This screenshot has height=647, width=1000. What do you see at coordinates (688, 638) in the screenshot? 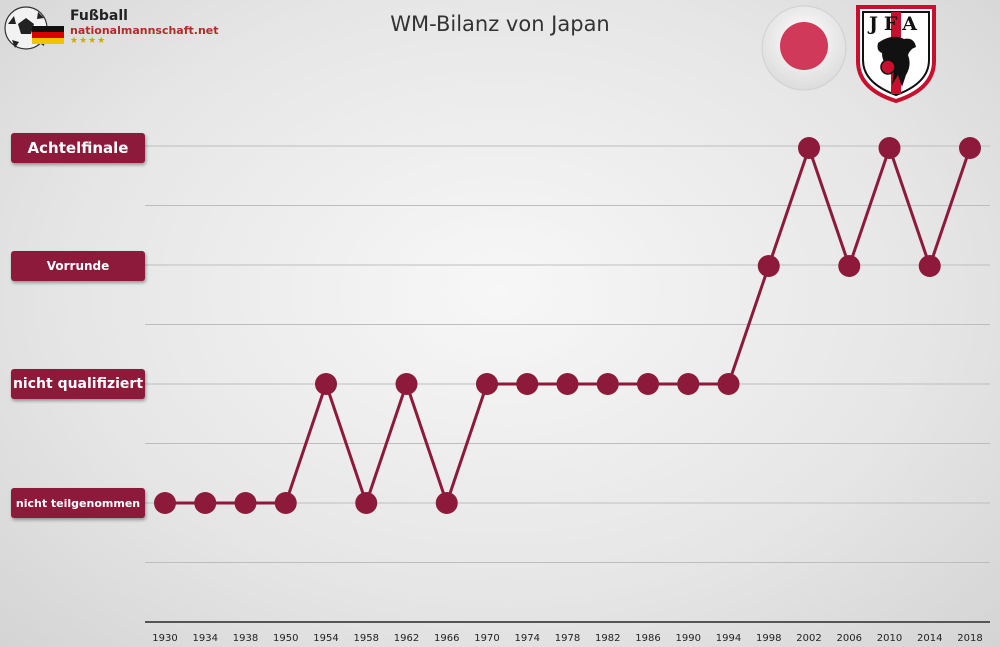
I see `x-tick-label: 1990` at bounding box center [688, 638].